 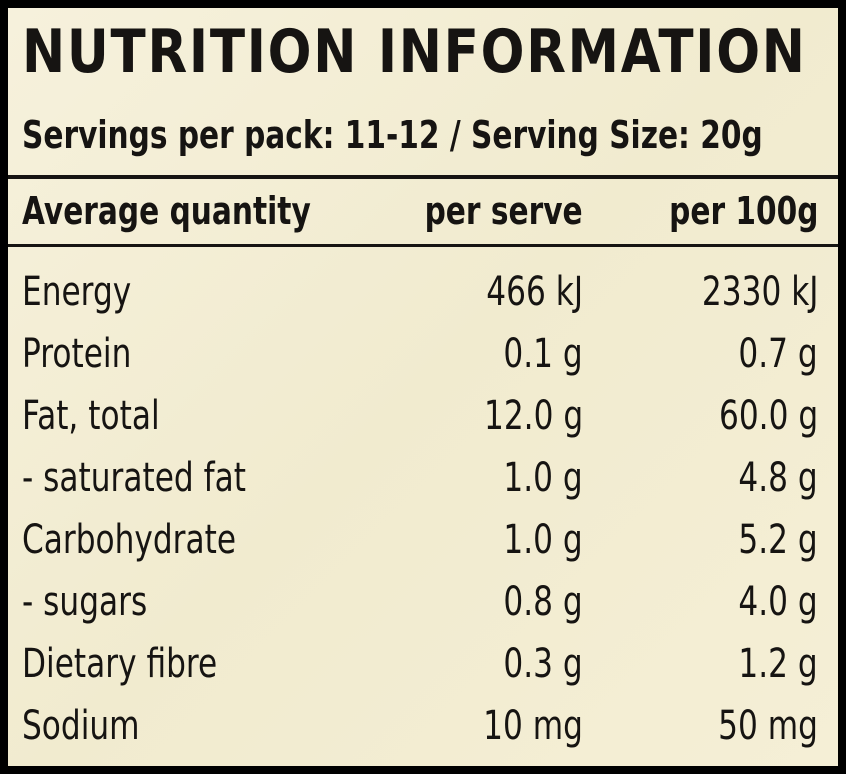 What do you see at coordinates (503, 211) in the screenshot?
I see `column-header: per serve` at bounding box center [503, 211].